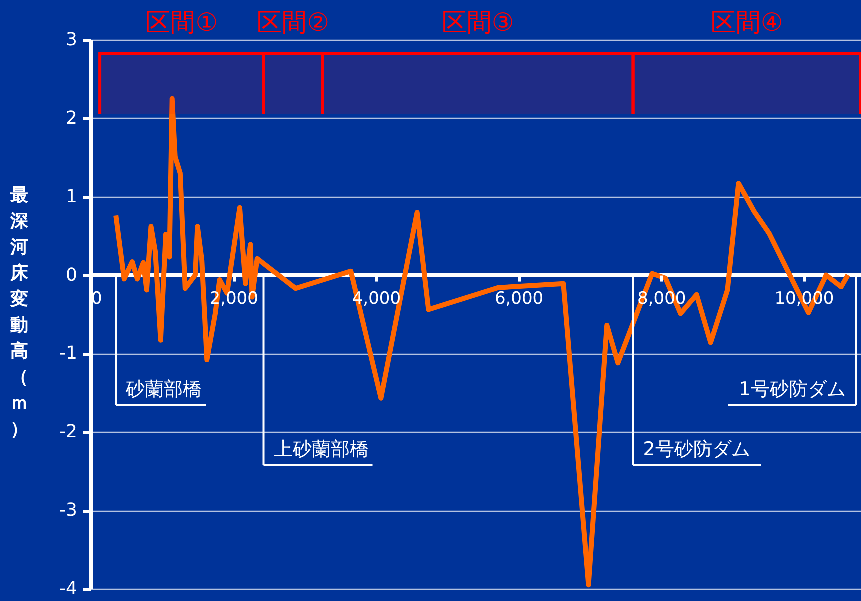 This screenshot has height=601, width=861. What do you see at coordinates (792, 389) in the screenshot?
I see `ref-line-label: 1号砂防ダム` at bounding box center [792, 389].